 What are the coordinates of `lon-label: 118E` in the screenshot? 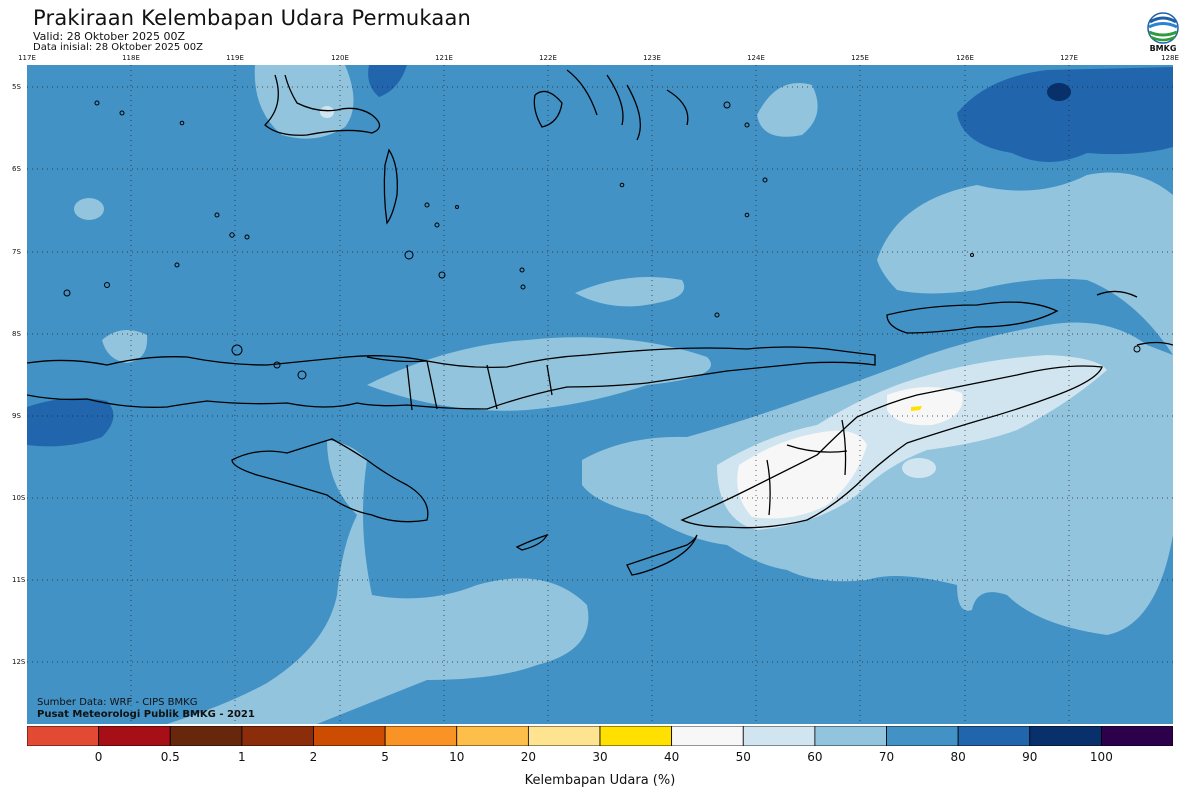 It's located at (131, 58).